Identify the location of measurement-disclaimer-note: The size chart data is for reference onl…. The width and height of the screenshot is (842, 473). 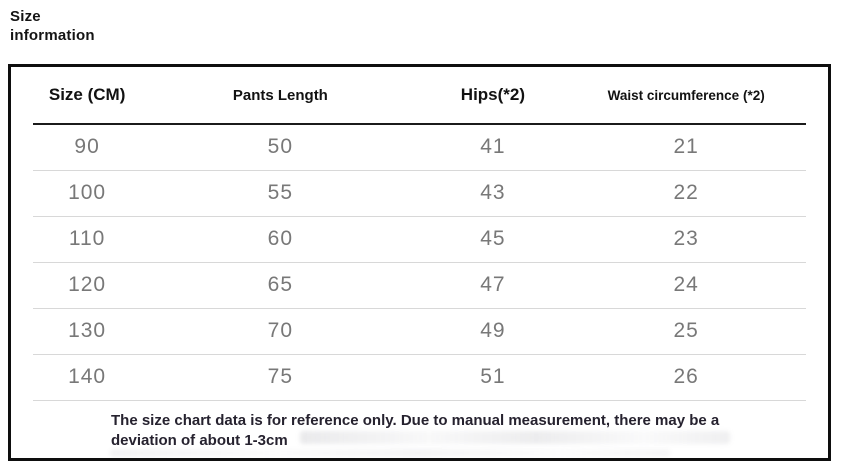
(415, 430).